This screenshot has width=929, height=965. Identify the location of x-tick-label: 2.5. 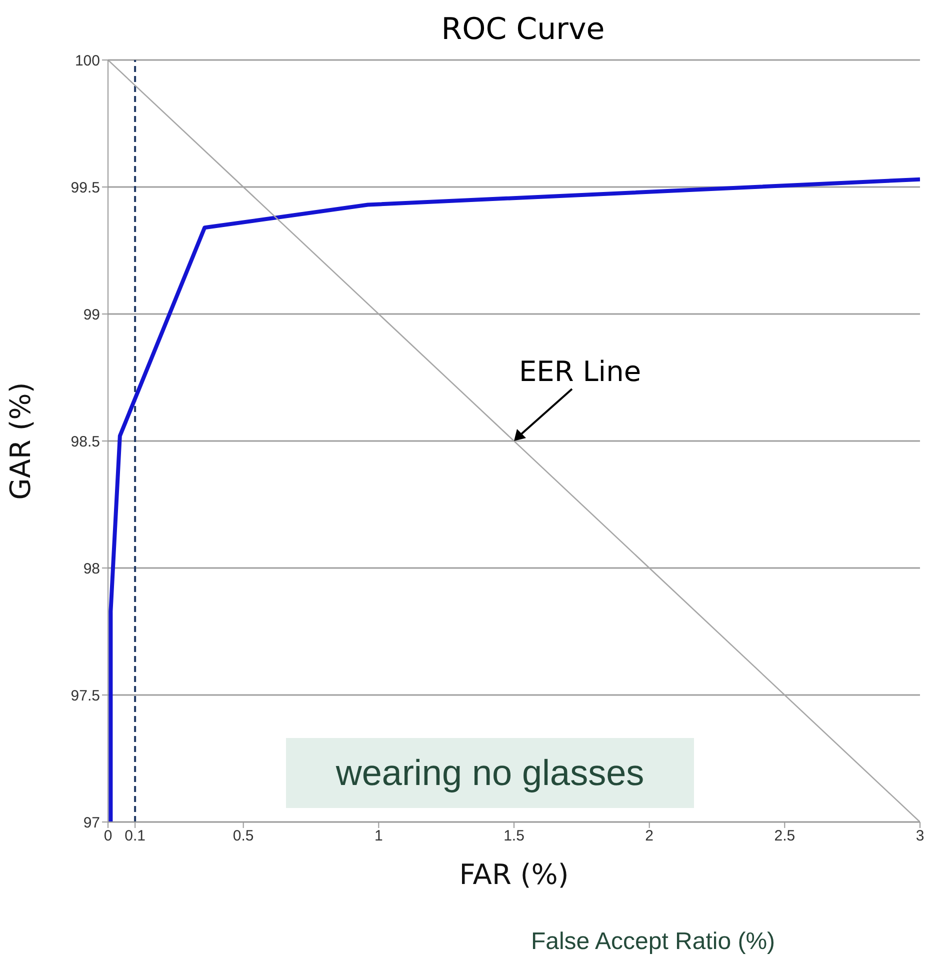
(785, 836).